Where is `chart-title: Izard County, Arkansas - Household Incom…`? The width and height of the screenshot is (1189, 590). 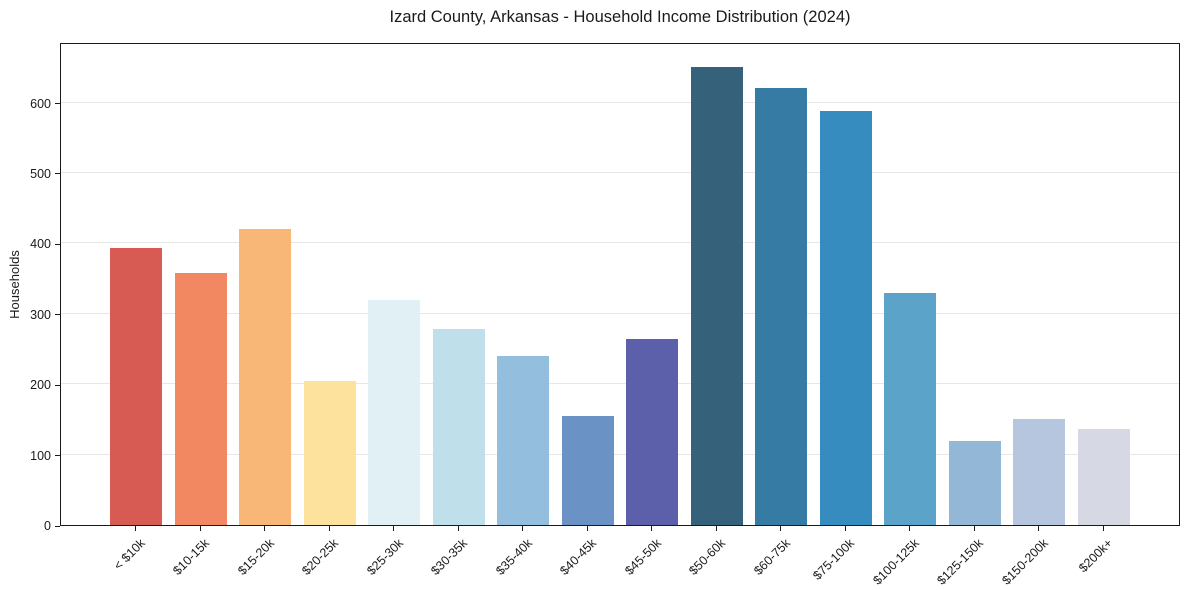
chart-title: Izard County, Arkansas - Household Incom… is located at coordinates (620, 17).